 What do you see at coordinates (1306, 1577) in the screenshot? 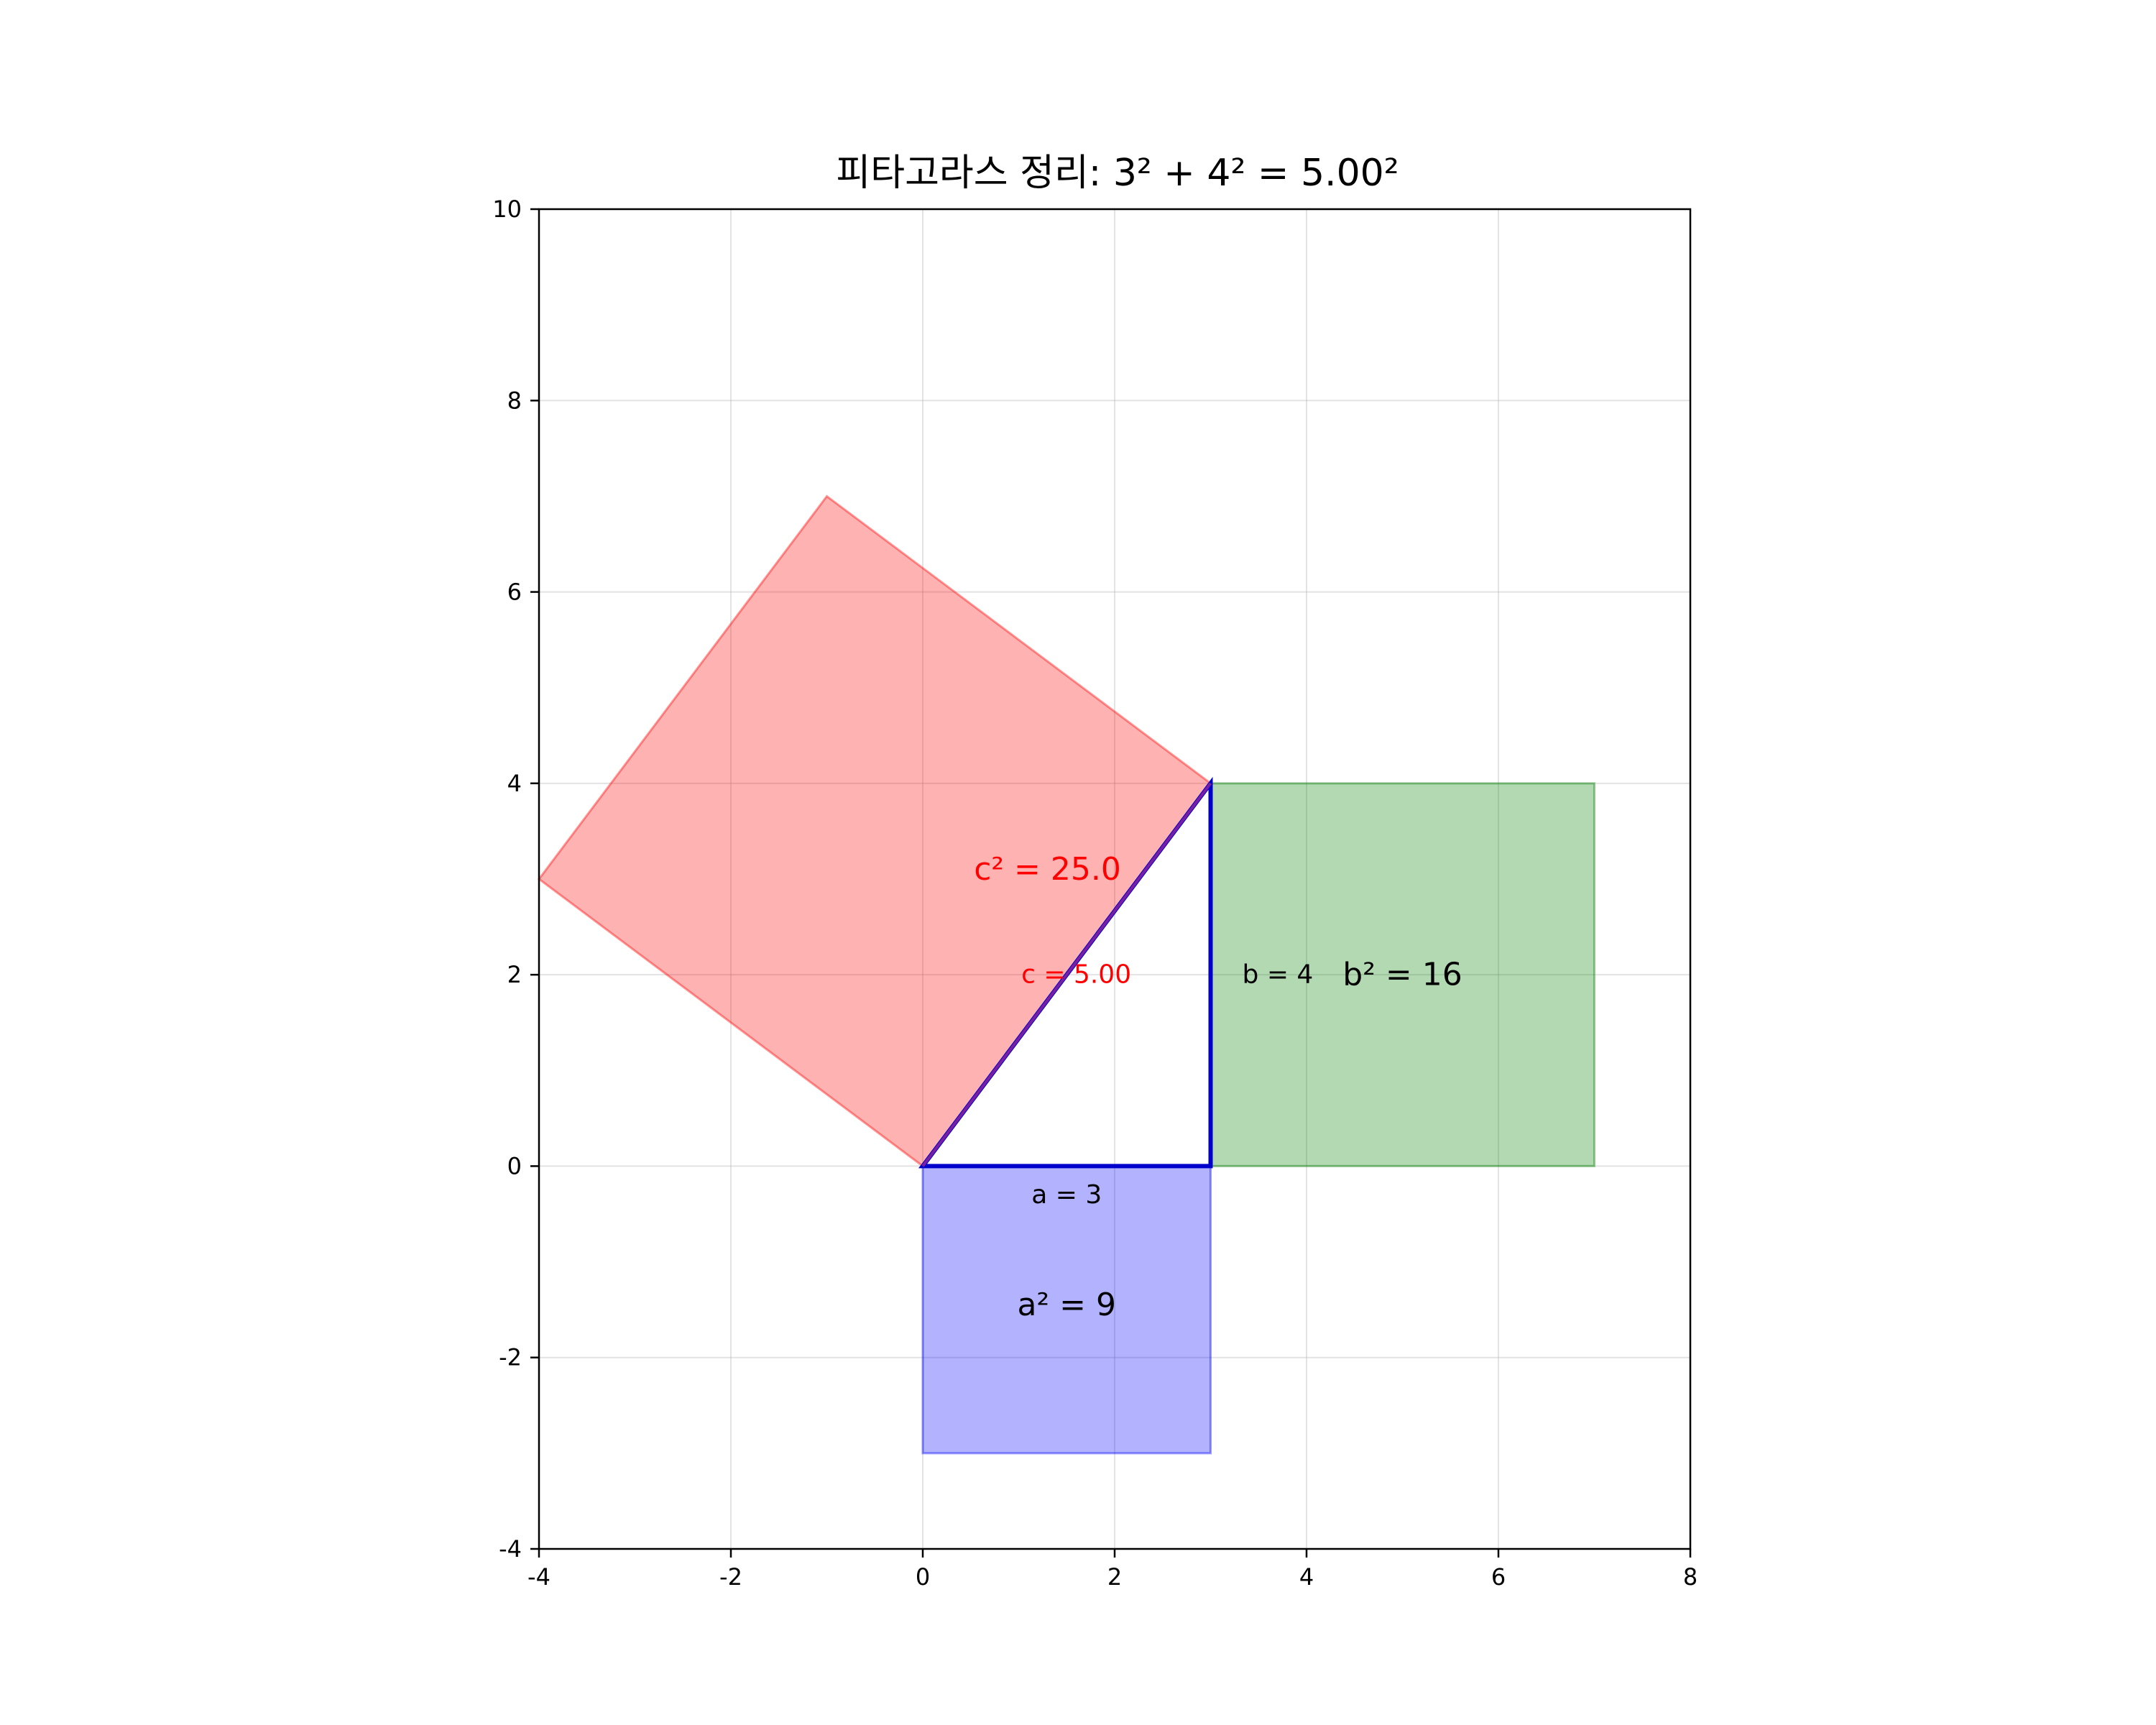
I see `x-tick-label: 4` at bounding box center [1306, 1577].